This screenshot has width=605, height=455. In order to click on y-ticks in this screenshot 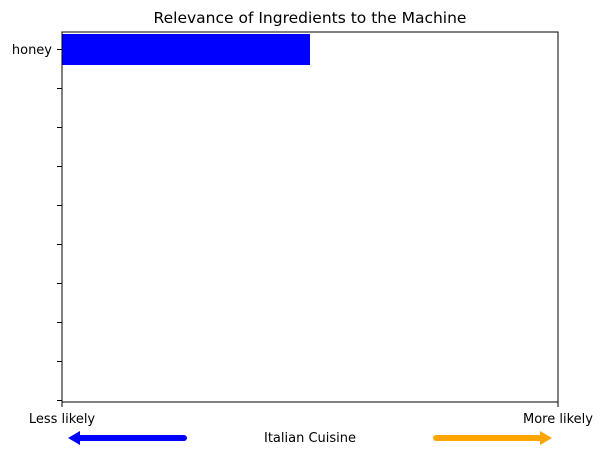, I will do `click(59, 225)`.